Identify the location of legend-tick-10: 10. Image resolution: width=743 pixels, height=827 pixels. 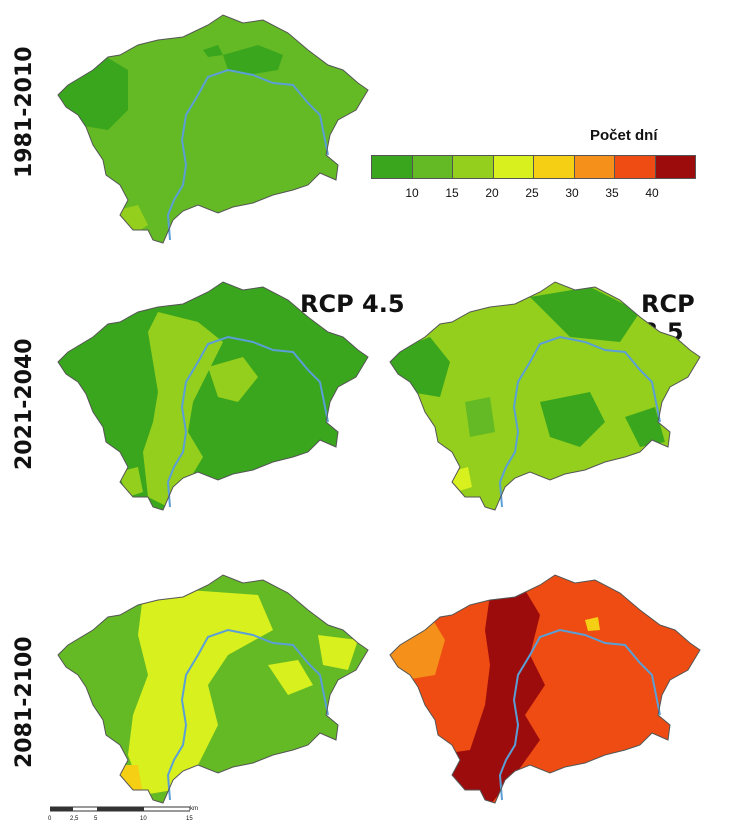
(412, 193).